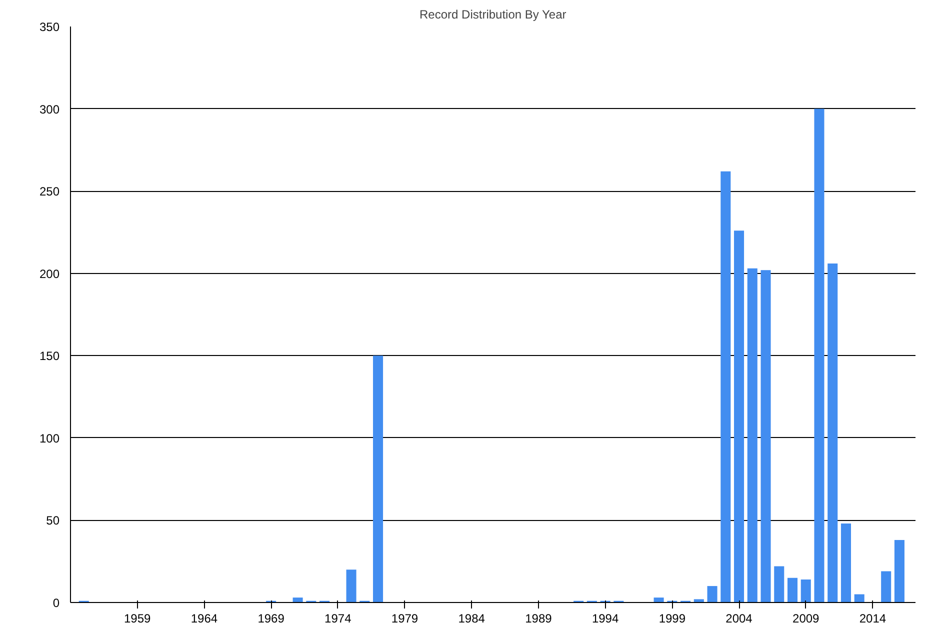 The height and width of the screenshot is (630, 945). I want to click on y-tick-label: 200, so click(49, 273).